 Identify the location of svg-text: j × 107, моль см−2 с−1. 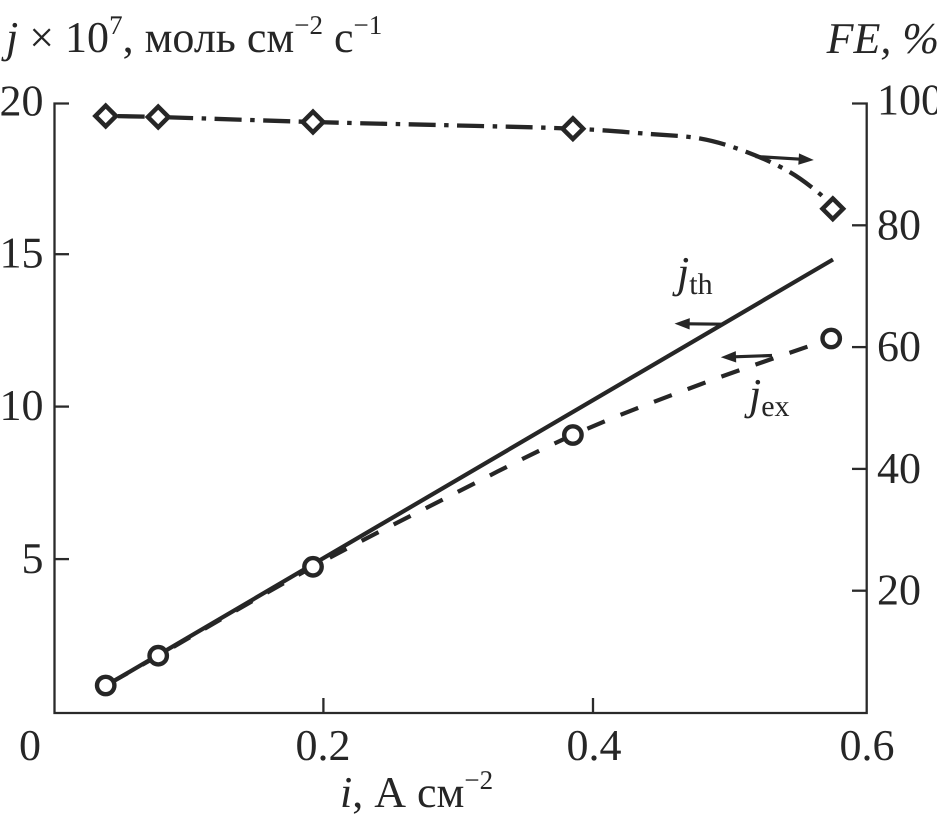
(191, 36).